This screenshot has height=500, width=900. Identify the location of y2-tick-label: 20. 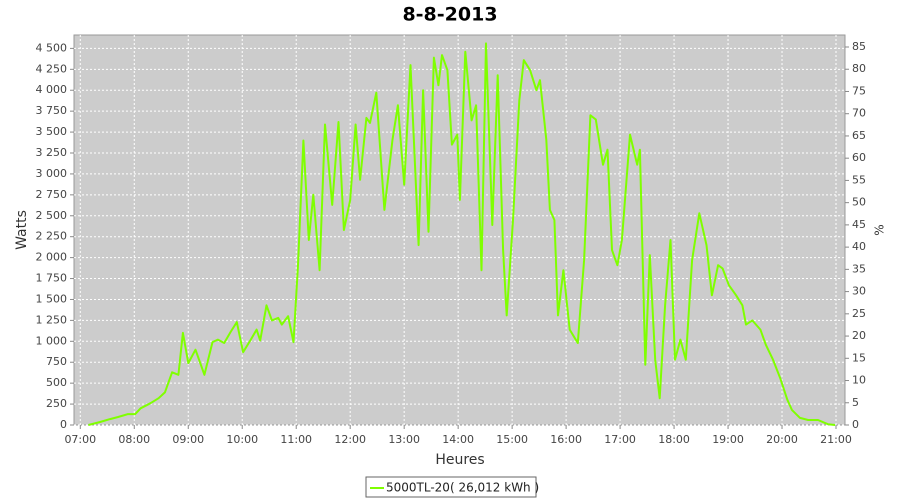
(859, 335).